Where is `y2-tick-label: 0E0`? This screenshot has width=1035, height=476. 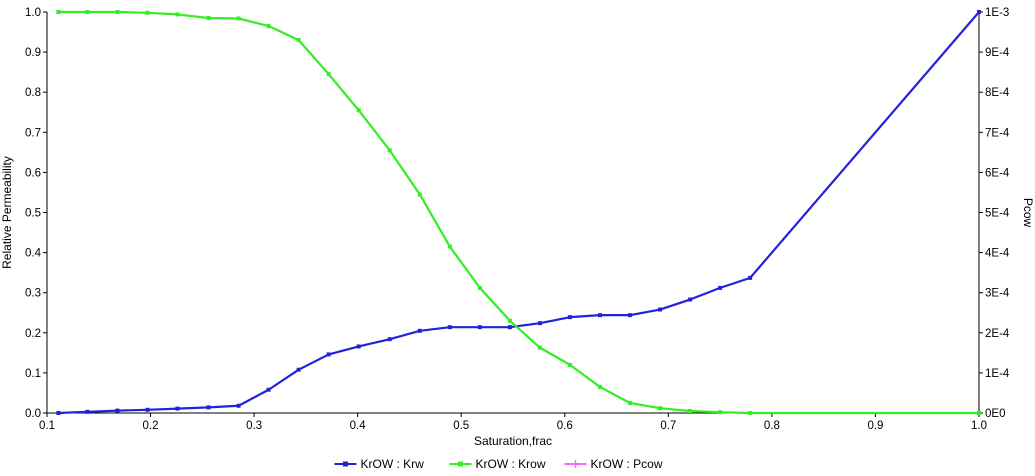 y2-tick-label: 0E0 is located at coordinates (995, 414).